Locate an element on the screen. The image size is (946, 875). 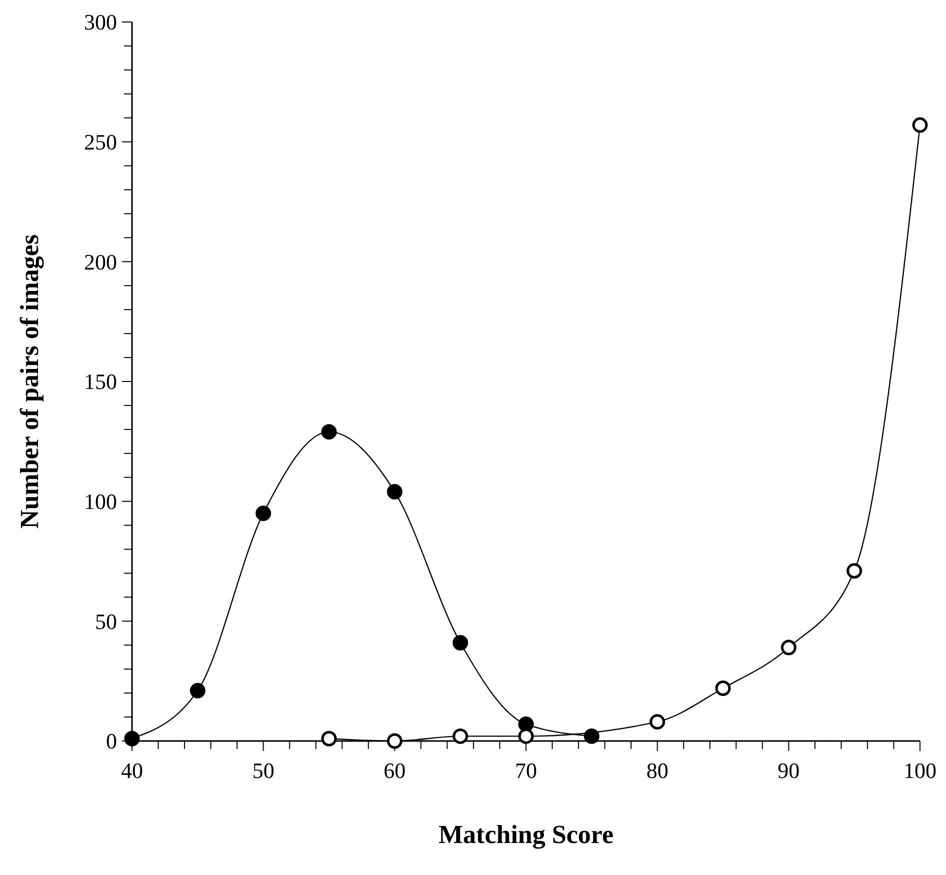
x-tick-label: 90 is located at coordinates (789, 770).